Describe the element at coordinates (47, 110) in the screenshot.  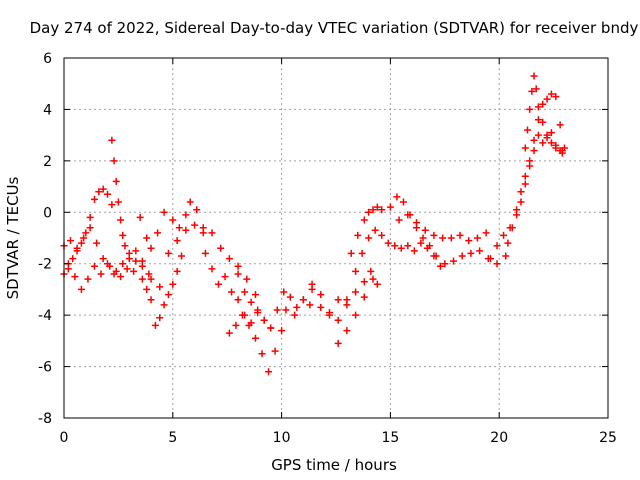
I see `y-tick-label: 4` at that location.